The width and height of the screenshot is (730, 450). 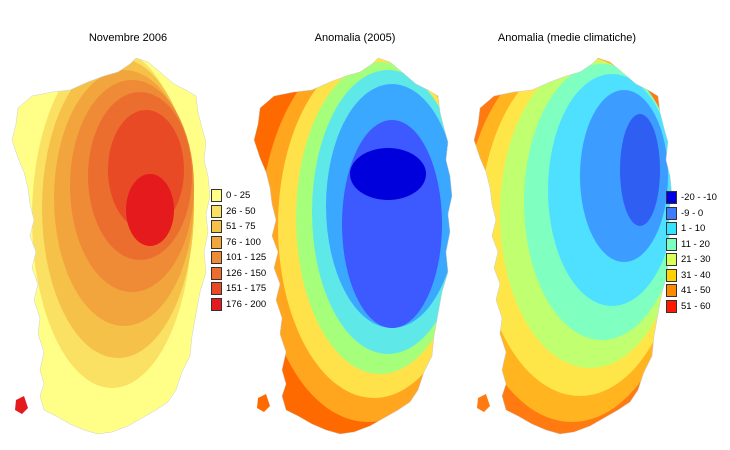 I want to click on islet-map2, so click(x=263, y=403).